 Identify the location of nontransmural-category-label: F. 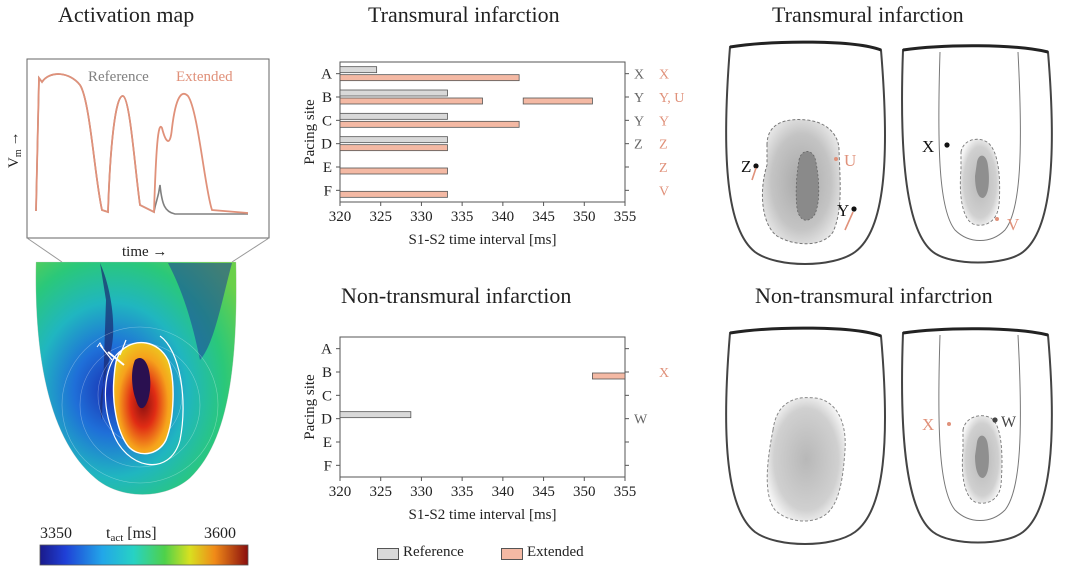
(328, 466).